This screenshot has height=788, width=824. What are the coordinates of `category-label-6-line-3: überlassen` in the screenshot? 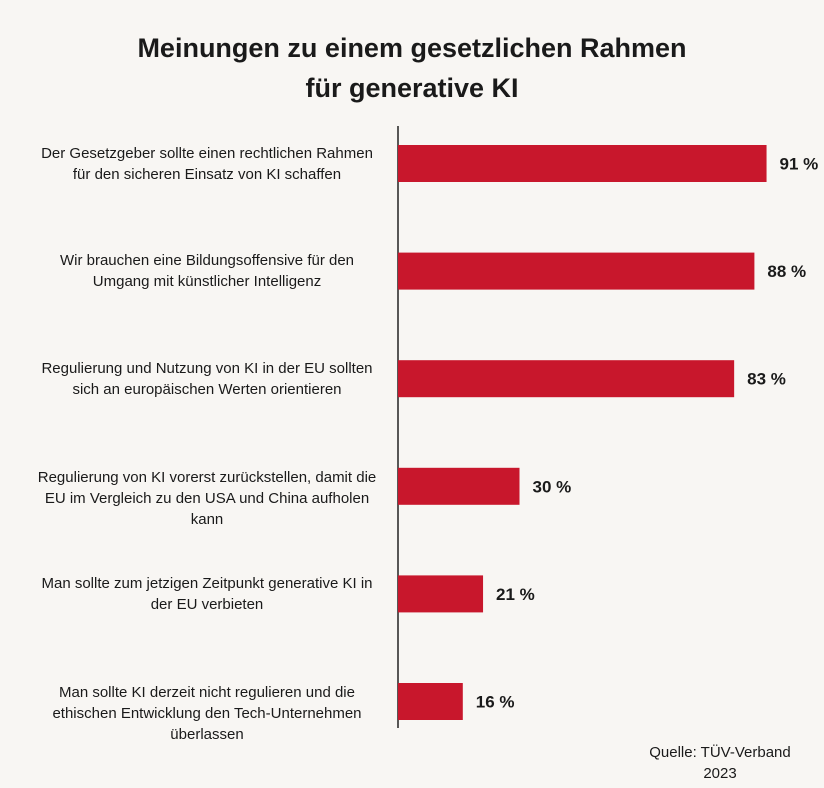 It's located at (207, 734).